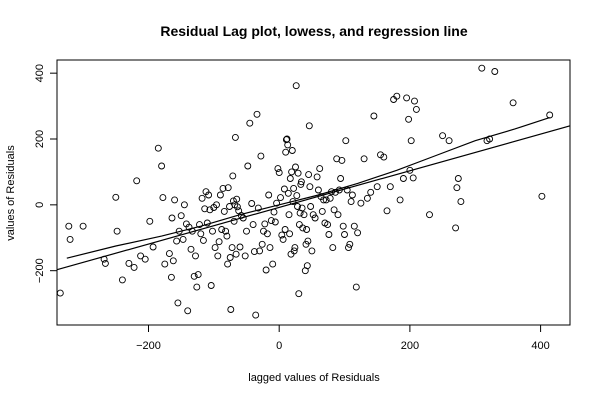 The width and height of the screenshot is (599, 400). Describe the element at coordinates (279, 346) in the screenshot. I see `x-tick-label: 0` at that location.